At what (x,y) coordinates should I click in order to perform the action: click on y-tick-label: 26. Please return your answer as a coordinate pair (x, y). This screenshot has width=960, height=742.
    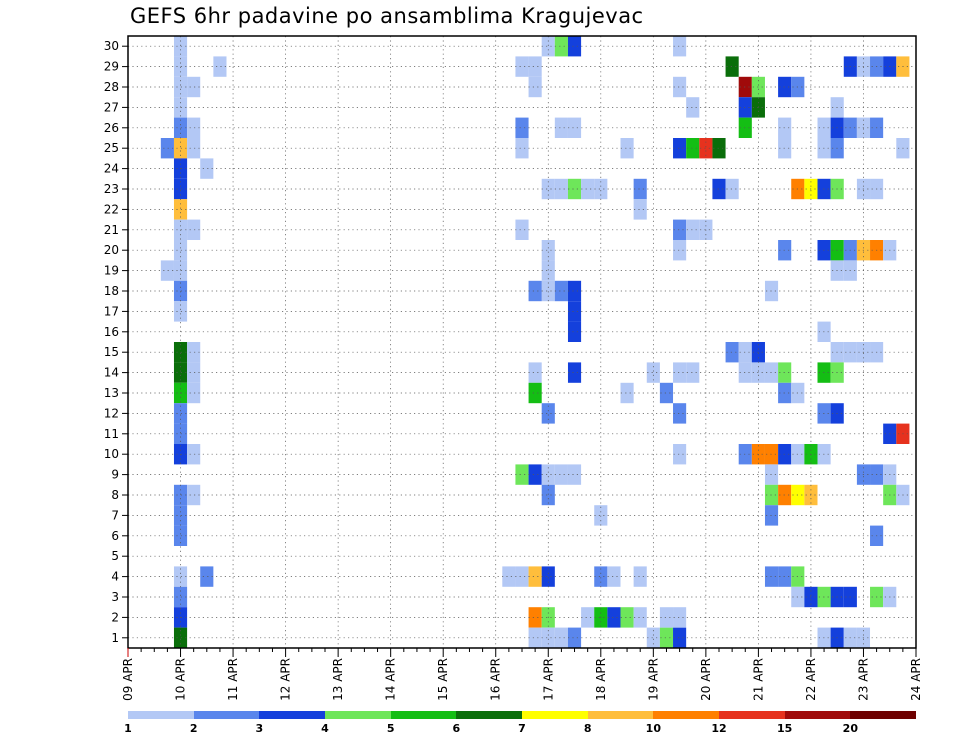
    Looking at the image, I should click on (111, 128).